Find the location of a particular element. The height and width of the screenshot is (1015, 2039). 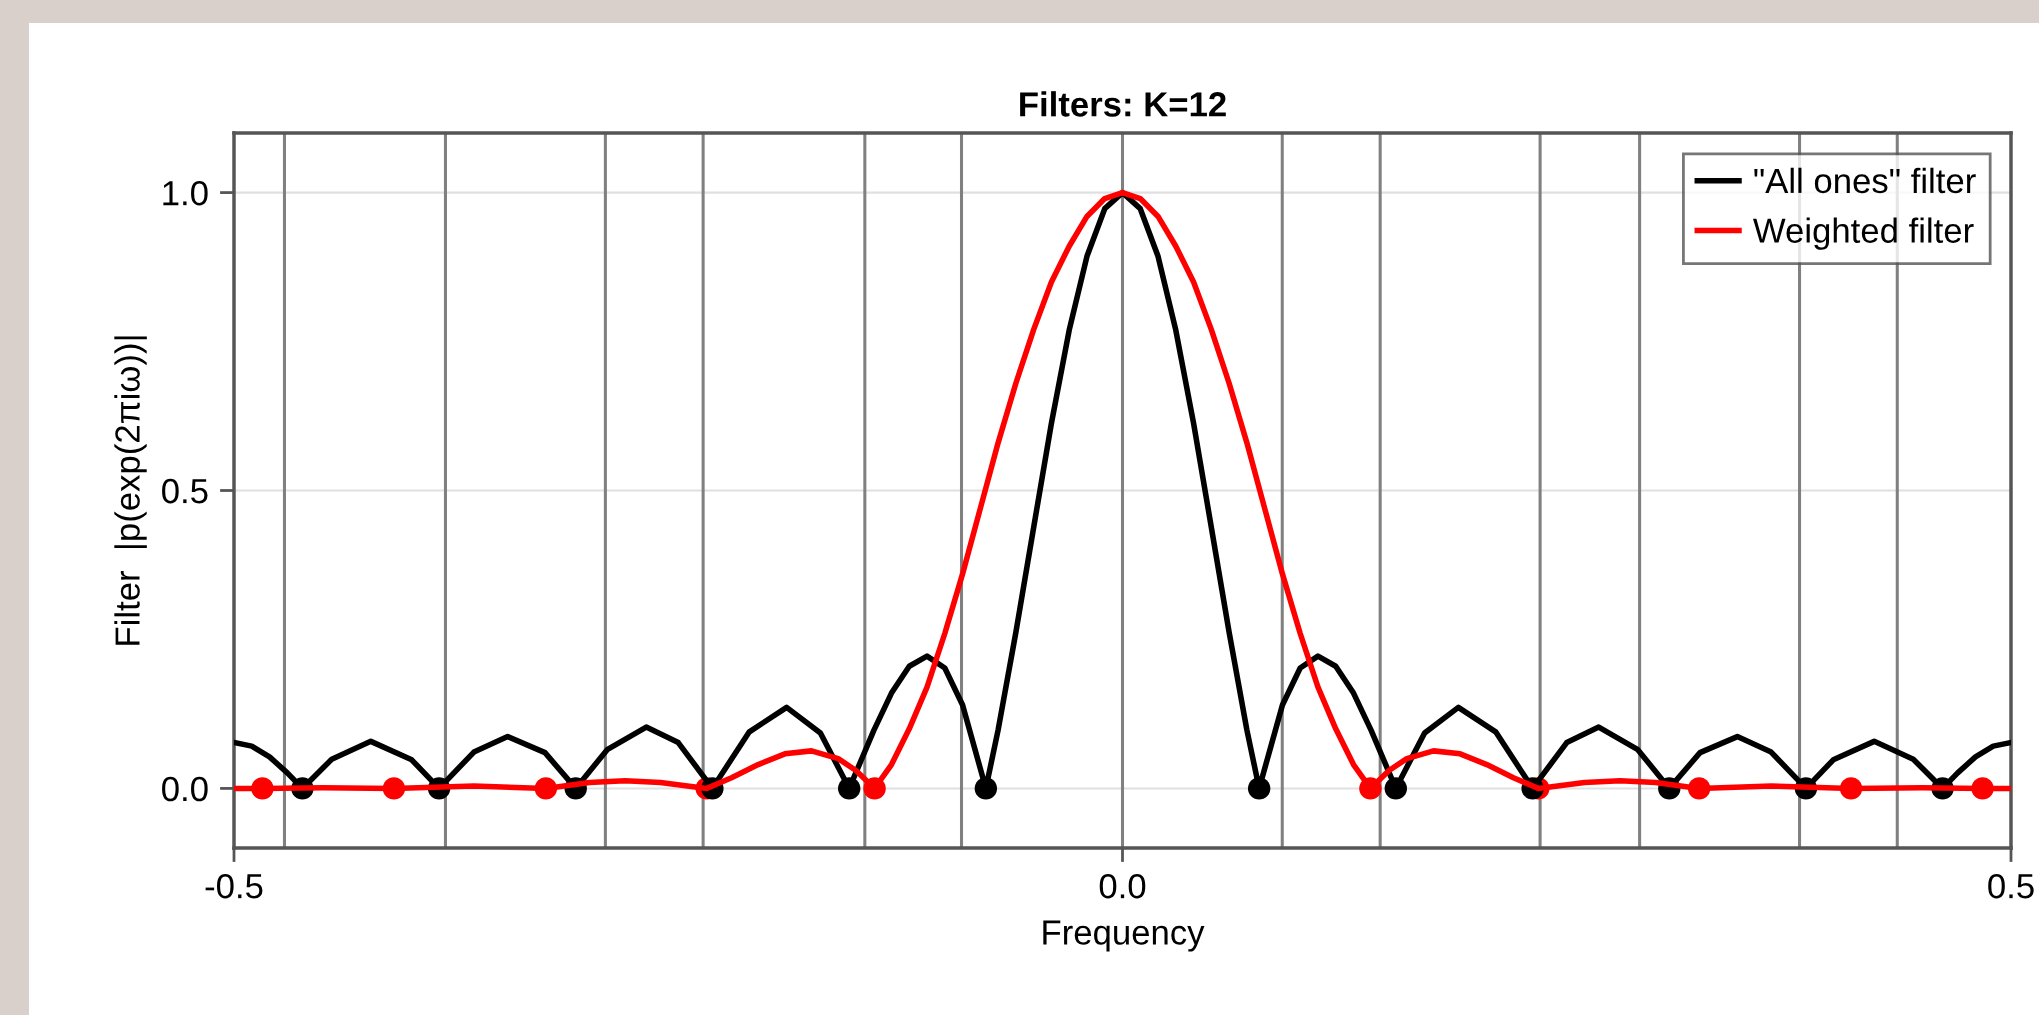

x-tick-label: 0.5 is located at coordinates (2011, 886).